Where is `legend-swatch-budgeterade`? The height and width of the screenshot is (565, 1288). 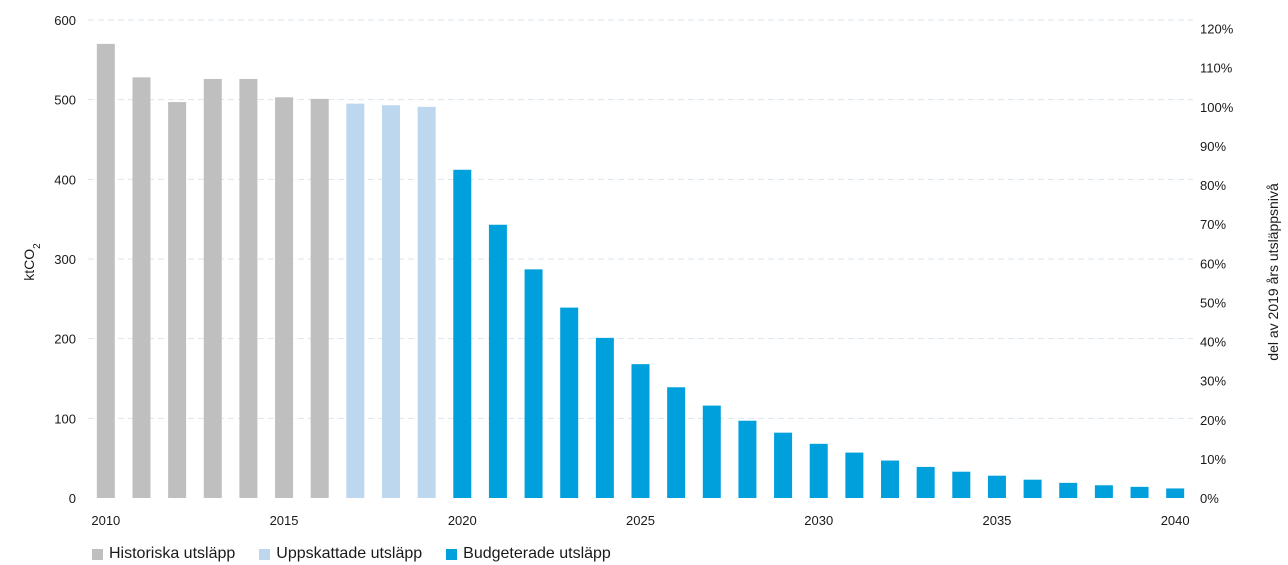 legend-swatch-budgeterade is located at coordinates (452, 554).